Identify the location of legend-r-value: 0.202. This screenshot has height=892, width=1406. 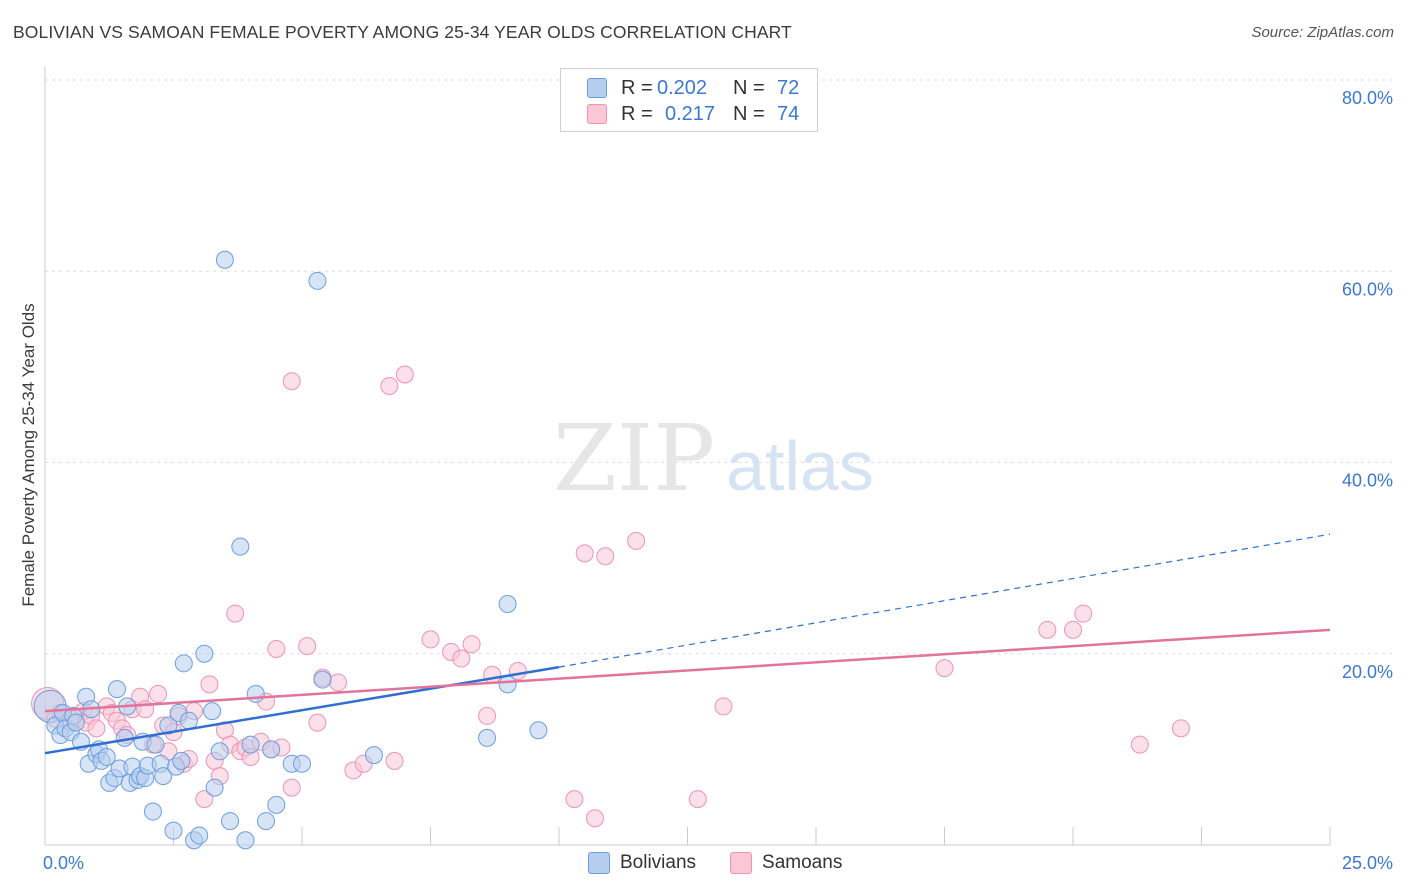
(682, 87).